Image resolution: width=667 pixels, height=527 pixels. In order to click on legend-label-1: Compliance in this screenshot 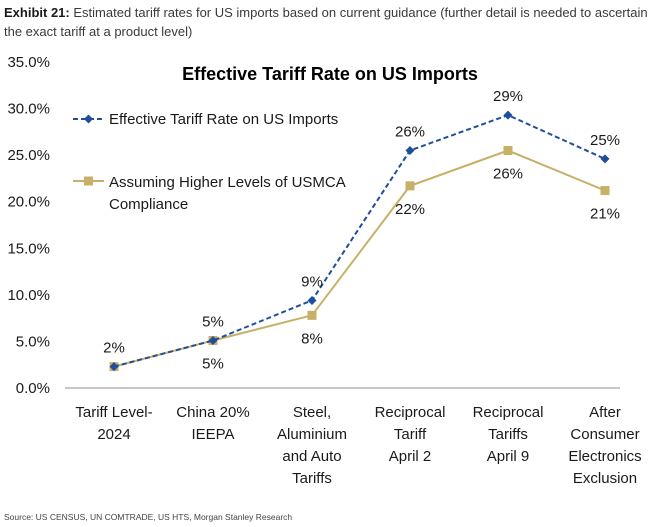, I will do `click(148, 204)`.